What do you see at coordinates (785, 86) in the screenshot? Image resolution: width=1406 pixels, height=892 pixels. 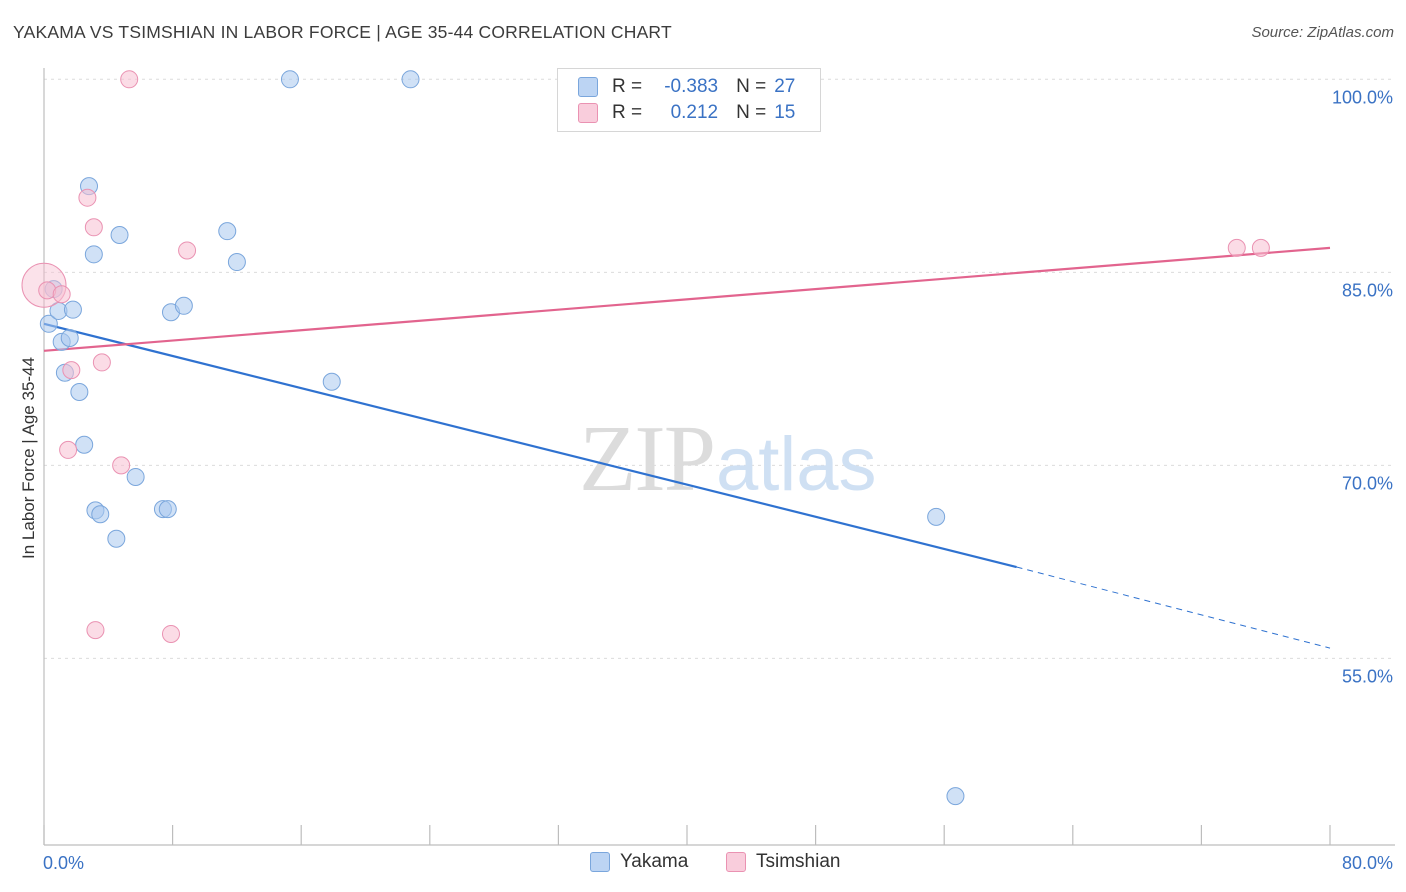 I see `legend-n-value: 27` at bounding box center [785, 86].